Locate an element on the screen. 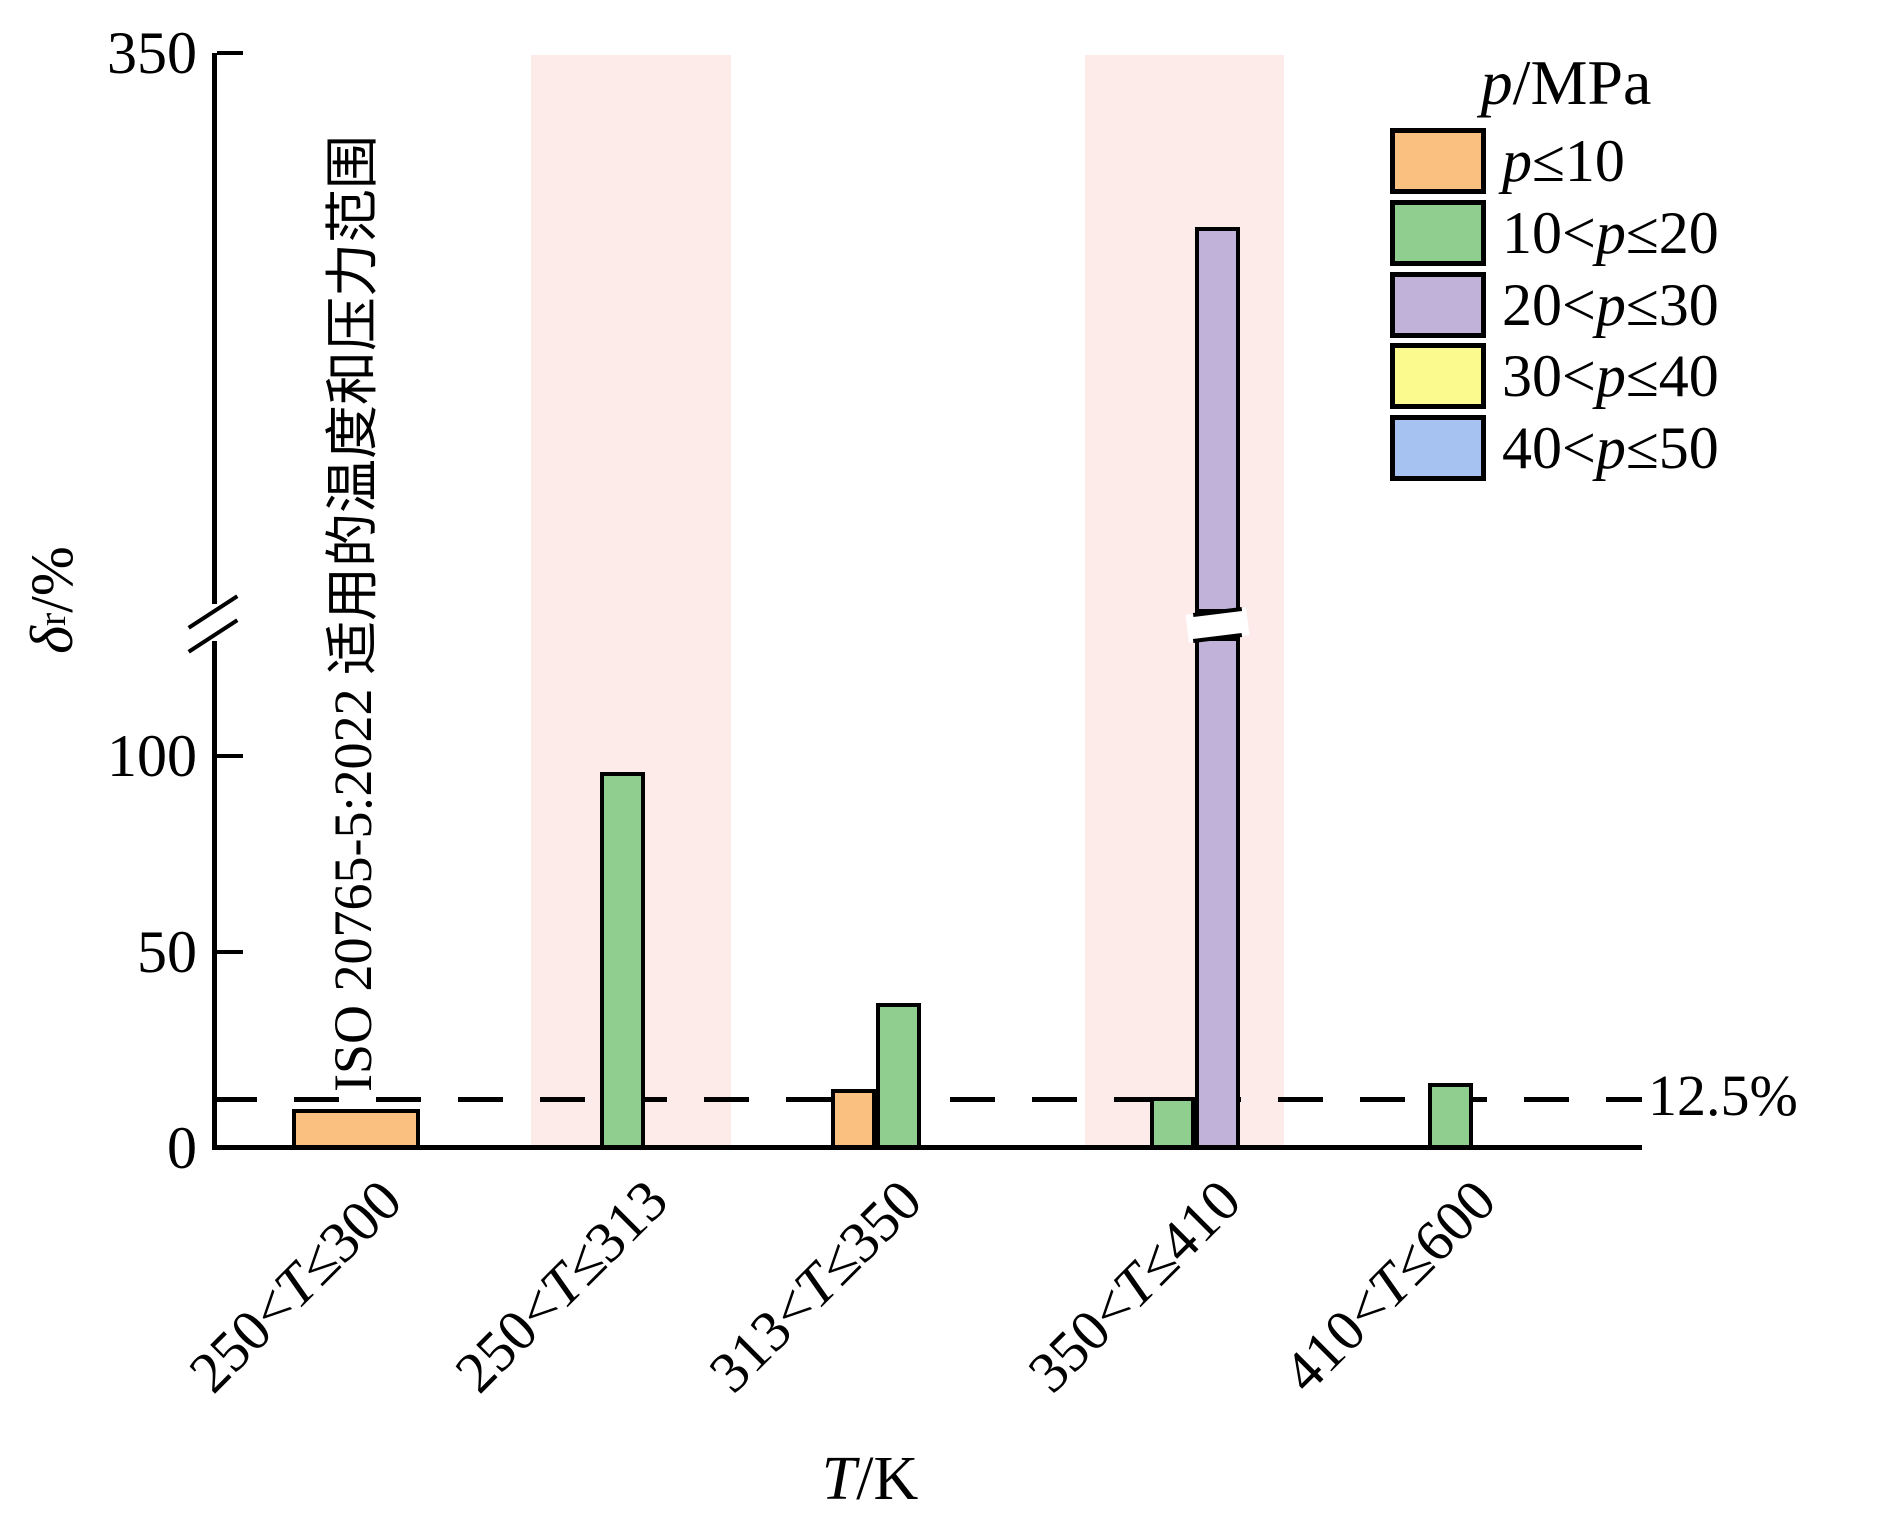  legend-label-10<p≤20: 10<p≤20 is located at coordinates (1610, 233).